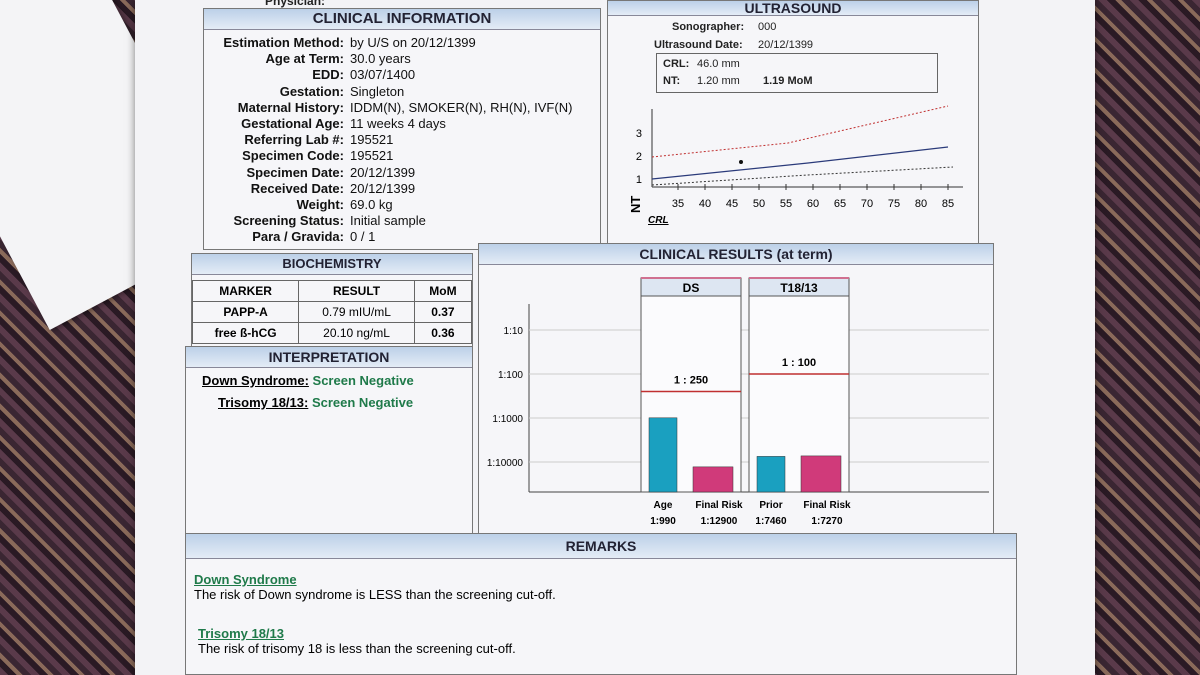  Describe the element at coordinates (443, 333) in the screenshot. I see `biochem-cell: 0.36` at that location.